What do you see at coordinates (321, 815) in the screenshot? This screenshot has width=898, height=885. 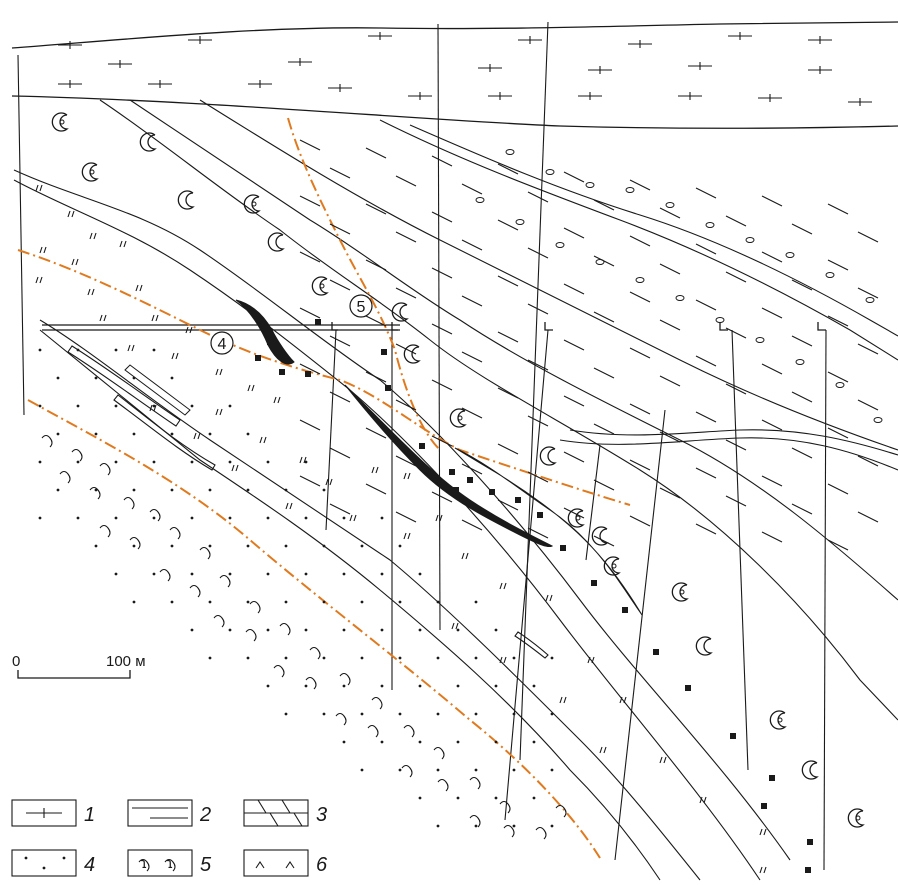 I see `svg-text: 3` at bounding box center [321, 815].